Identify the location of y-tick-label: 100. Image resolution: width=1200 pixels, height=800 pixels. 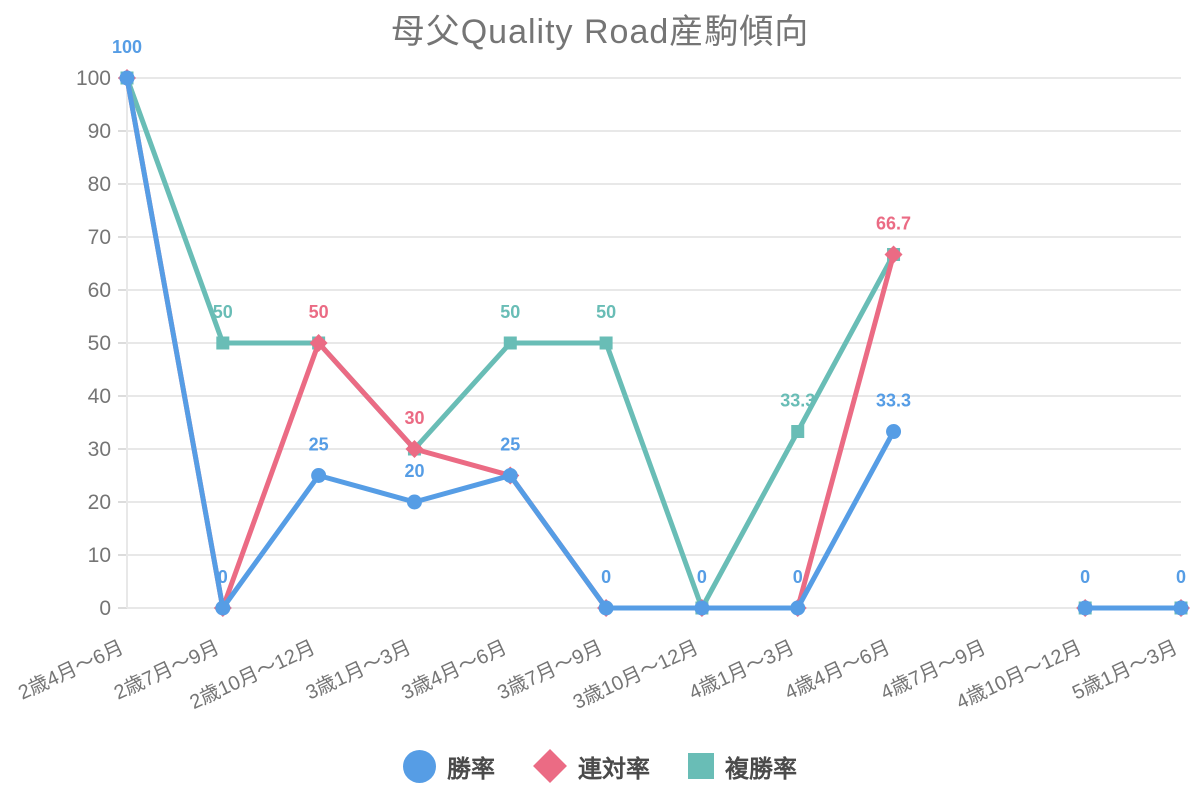
(93, 78).